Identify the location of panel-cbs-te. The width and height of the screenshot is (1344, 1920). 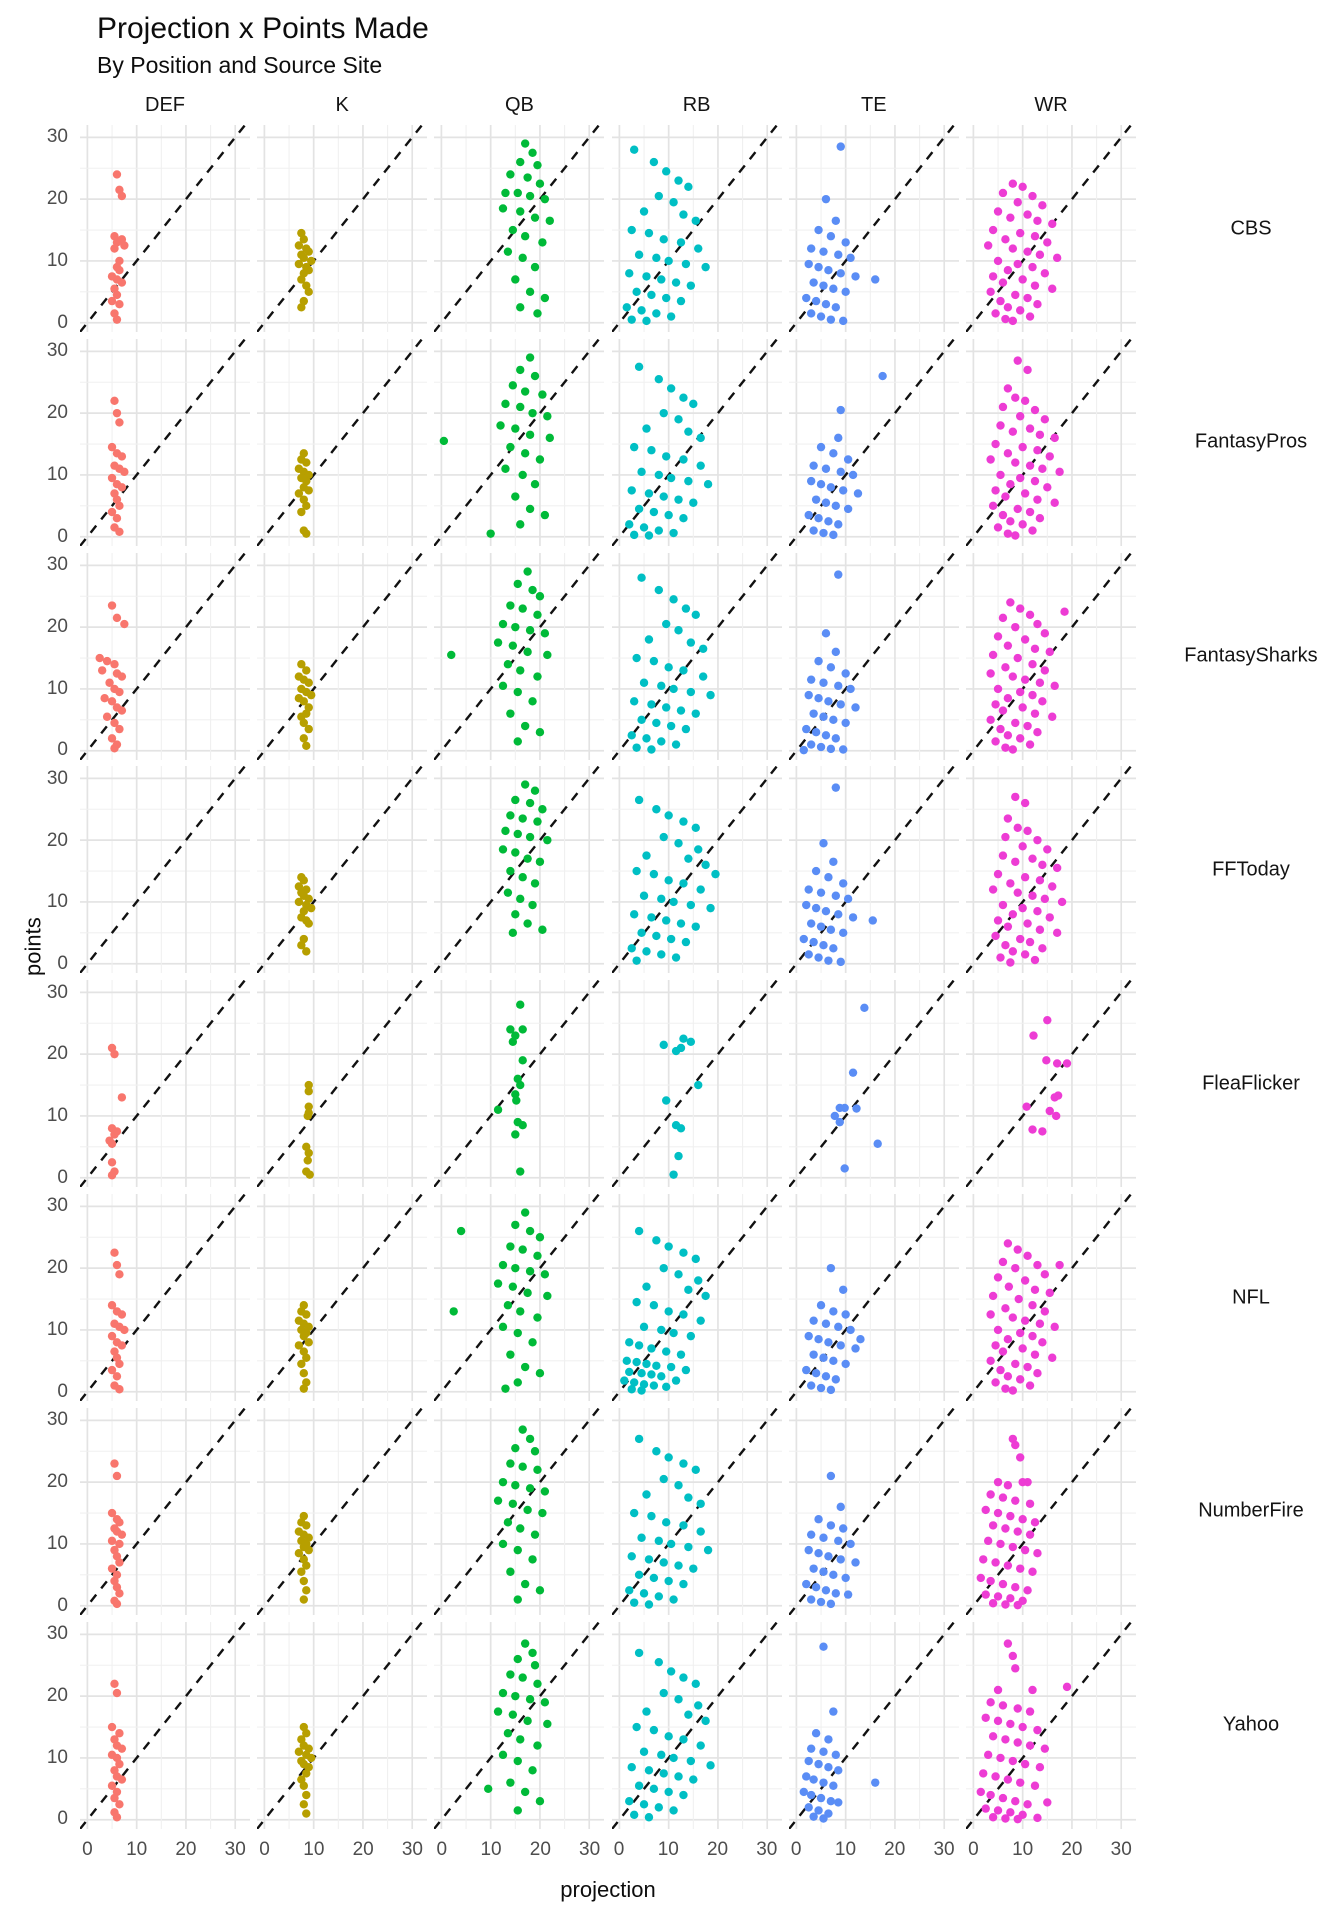
(873, 228).